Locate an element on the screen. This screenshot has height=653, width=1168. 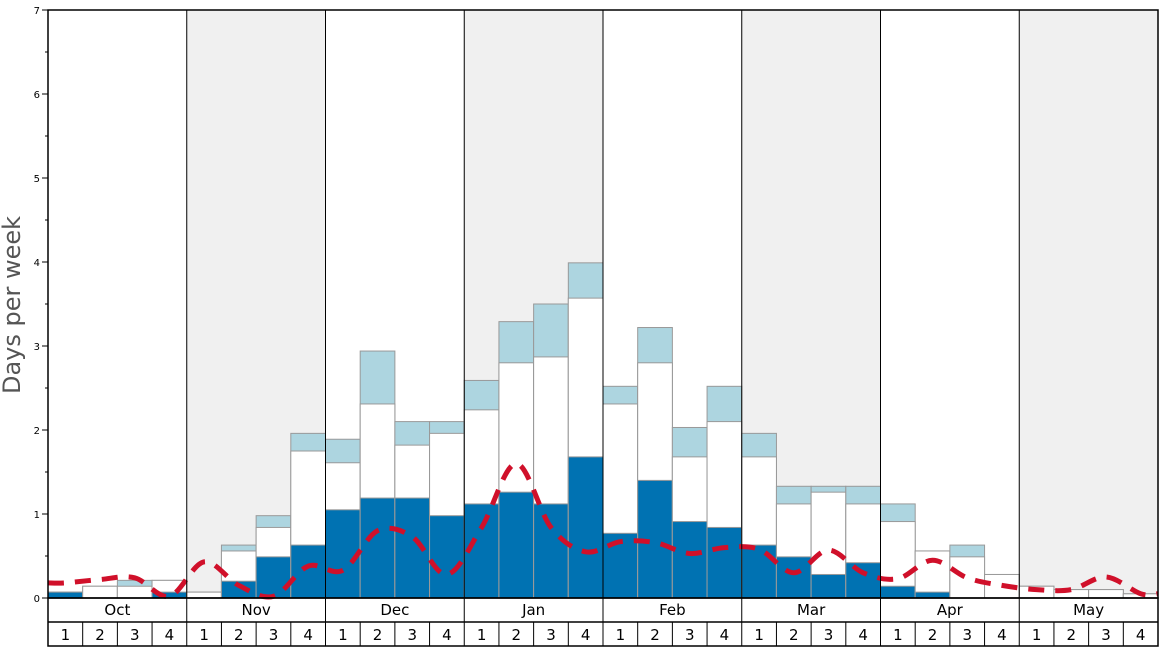
y-tick-label: 2 is located at coordinates (37, 431).